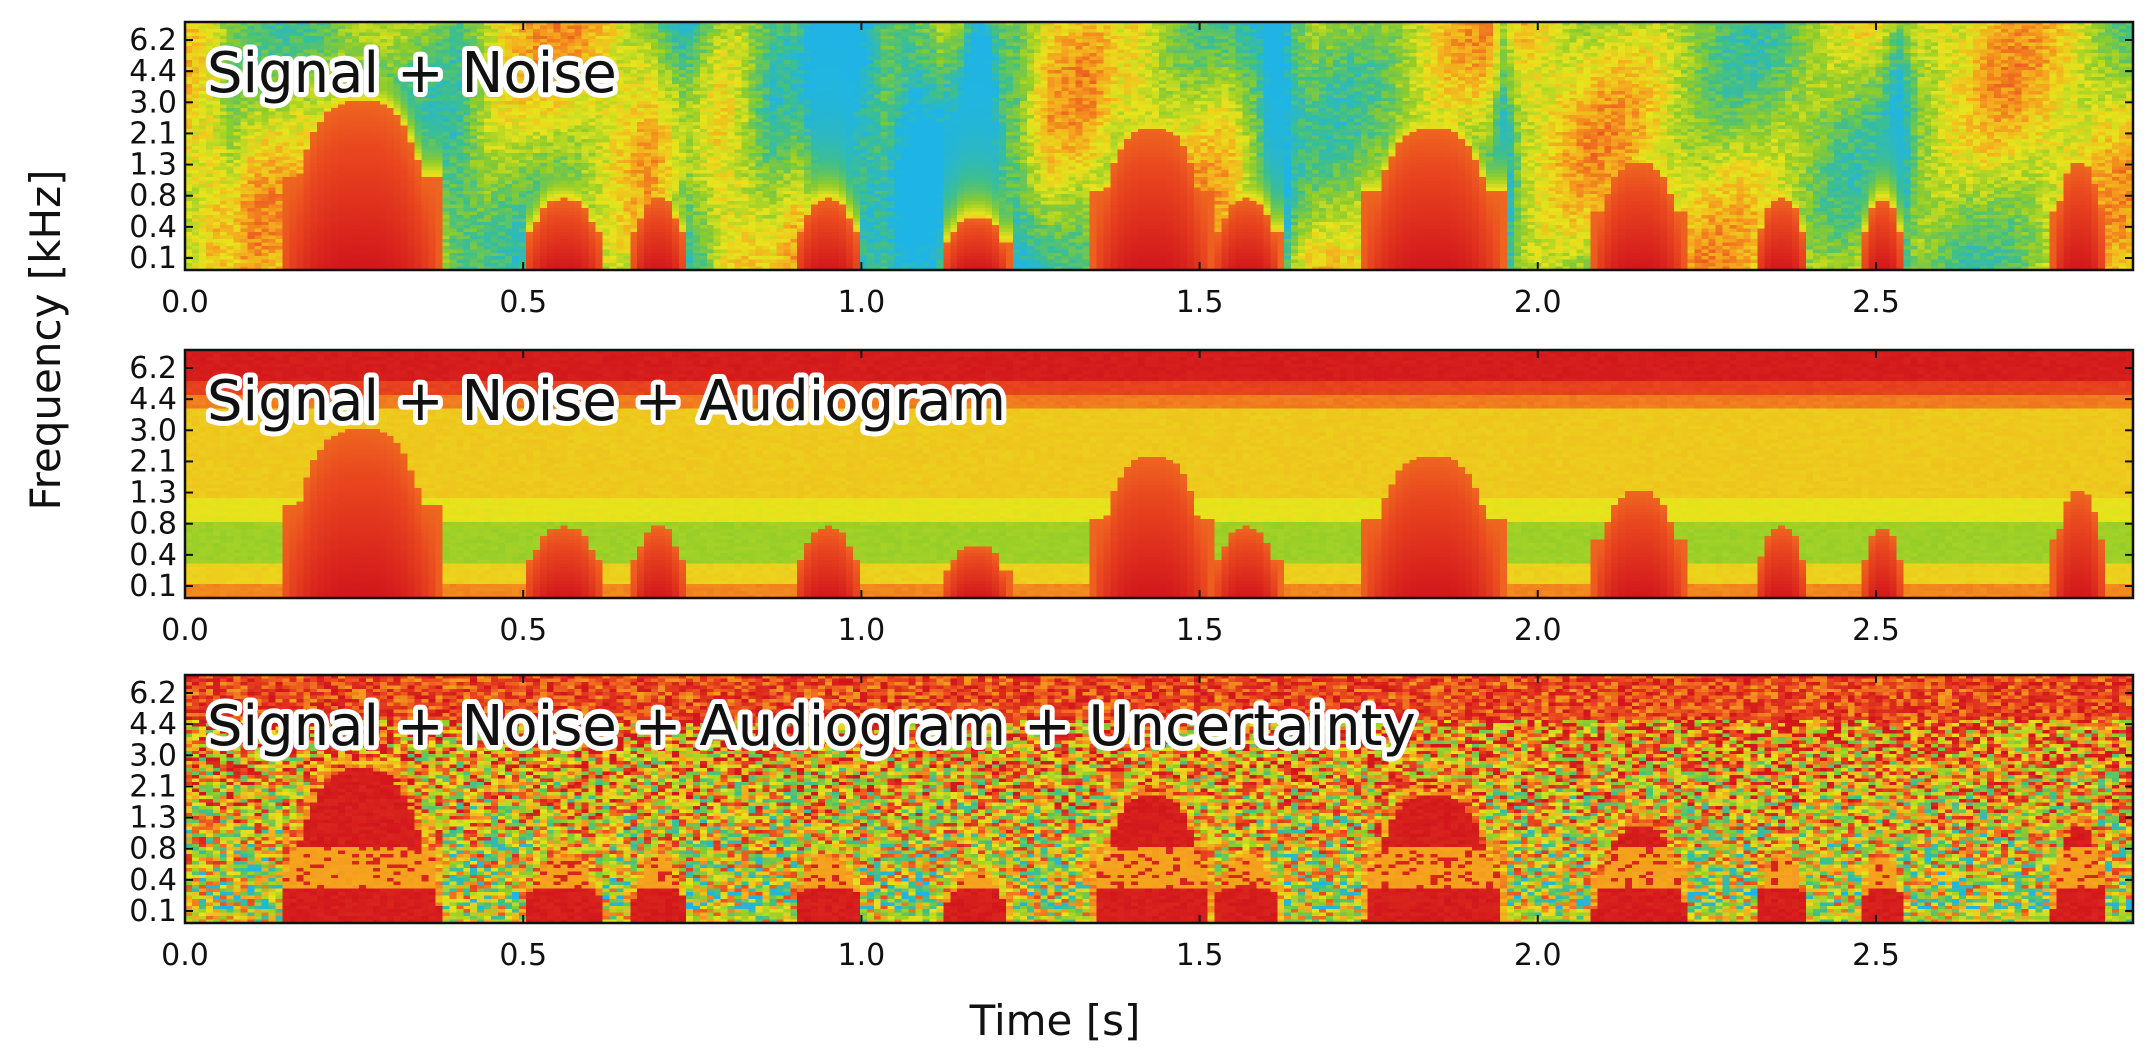  I want to click on panel-title: Signal + Noise, so click(412, 73).